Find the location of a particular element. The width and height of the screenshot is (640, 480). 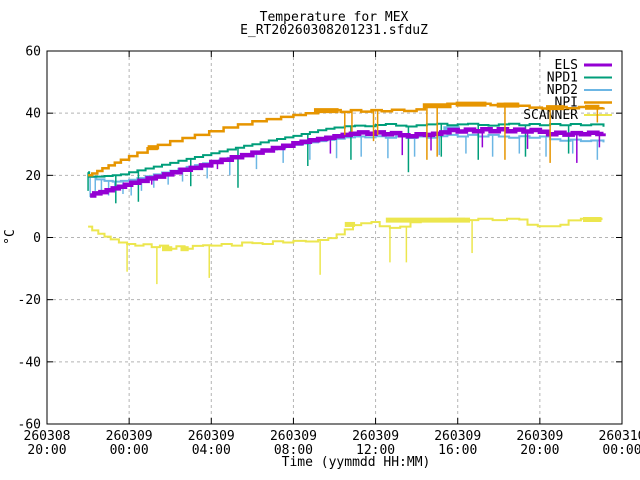

series-els is located at coordinates (348, 162).